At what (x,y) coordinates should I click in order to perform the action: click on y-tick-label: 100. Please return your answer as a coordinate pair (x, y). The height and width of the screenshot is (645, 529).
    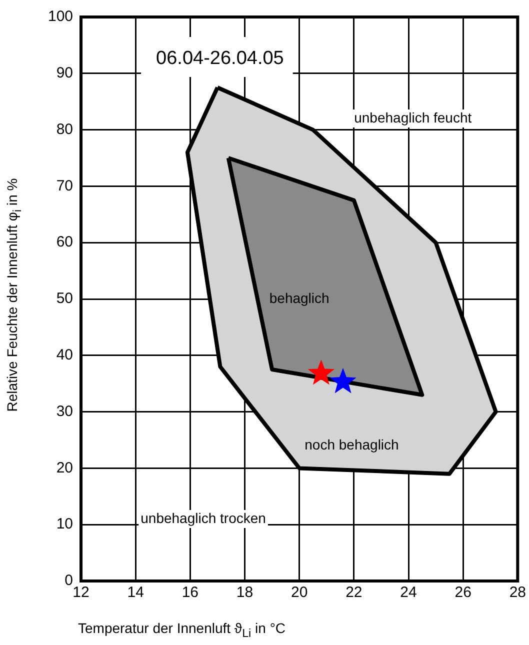
    Looking at the image, I should click on (61, 17).